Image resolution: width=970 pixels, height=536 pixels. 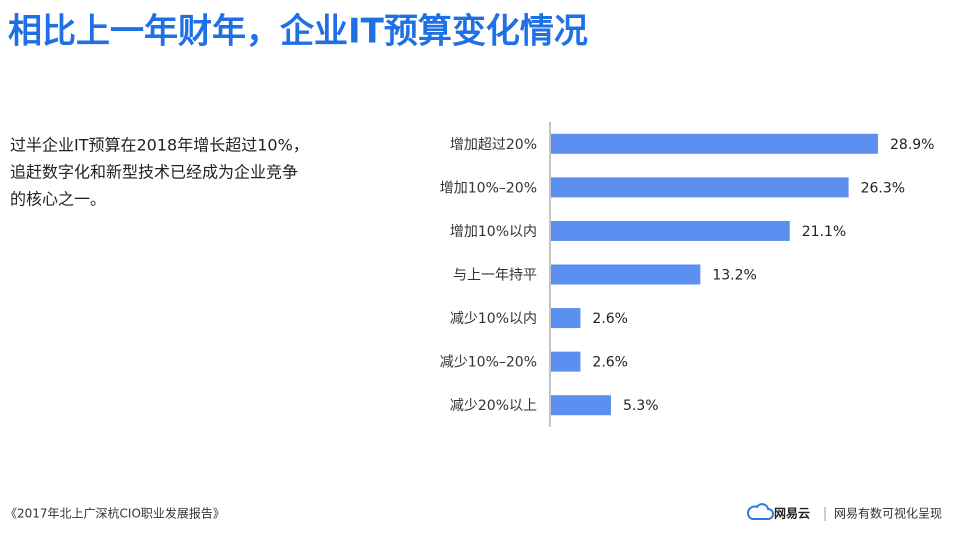 What do you see at coordinates (488, 188) in the screenshot?
I see `y-tick-label: 增加10%–20%` at bounding box center [488, 188].